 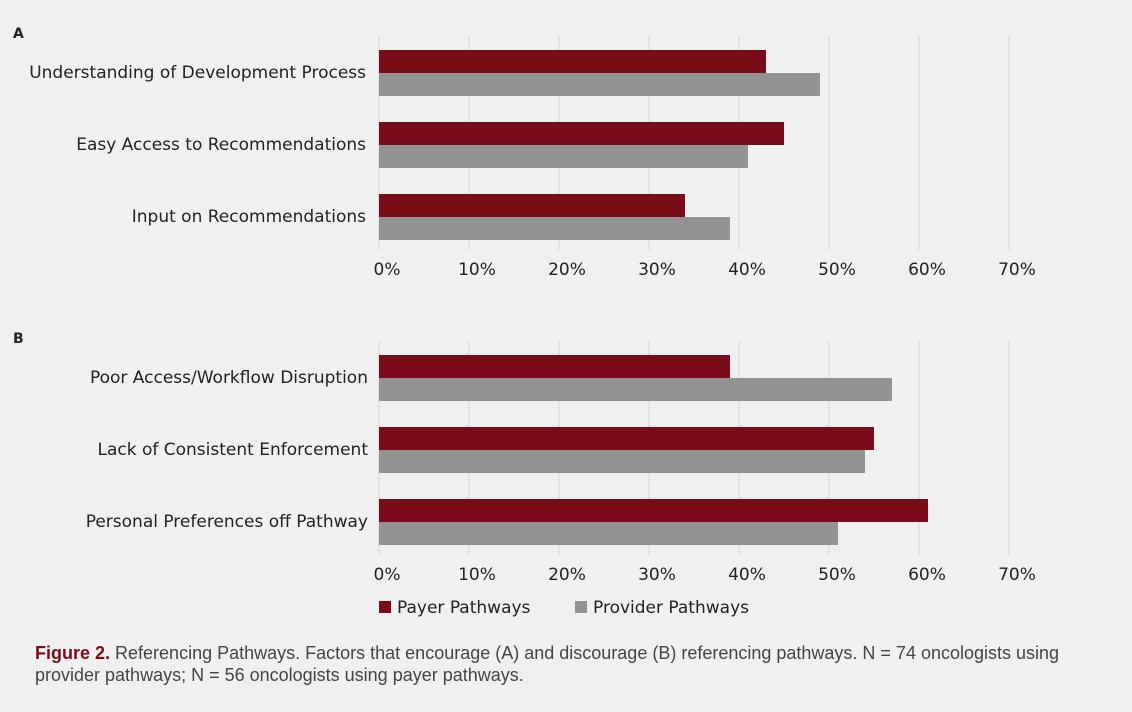 What do you see at coordinates (221, 145) in the screenshot?
I see `y-tick-label: Easy Access to Recommendations` at bounding box center [221, 145].